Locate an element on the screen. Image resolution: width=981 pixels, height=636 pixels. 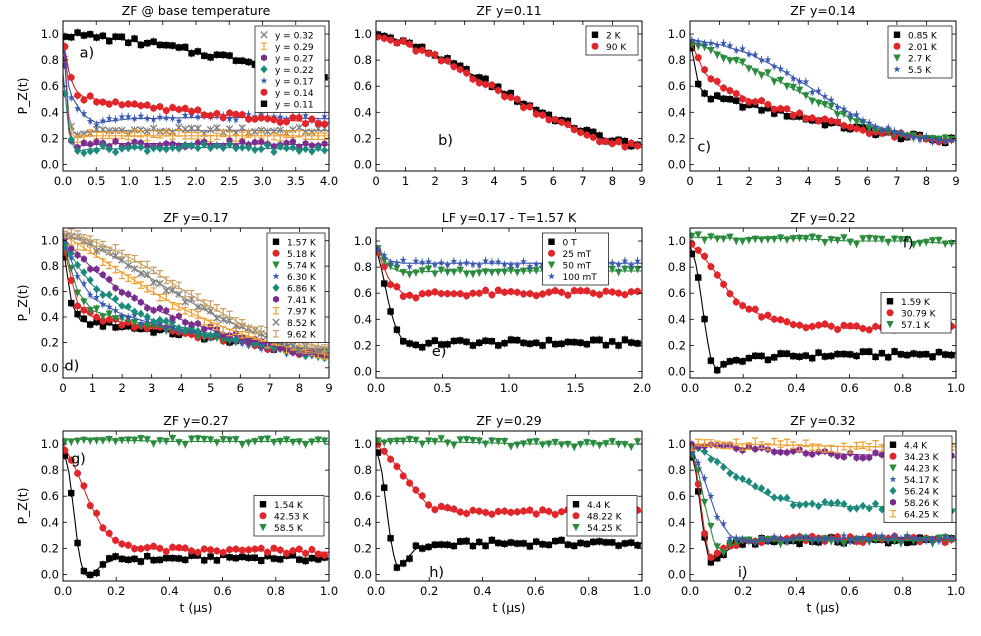
y-tick-label: 0.2 is located at coordinates (363, 138).